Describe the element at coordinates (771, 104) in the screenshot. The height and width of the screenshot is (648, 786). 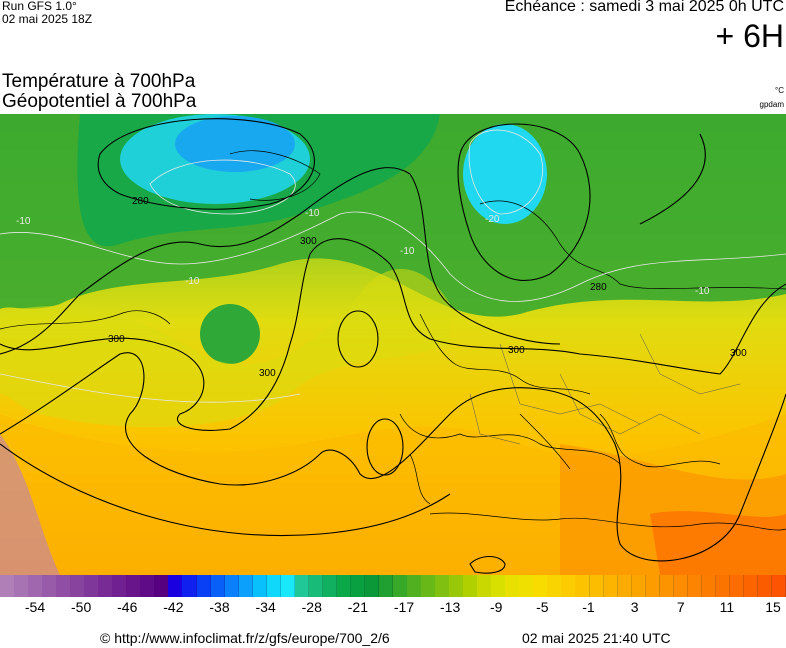
I see `unit-geopotential: gpdam` at that location.